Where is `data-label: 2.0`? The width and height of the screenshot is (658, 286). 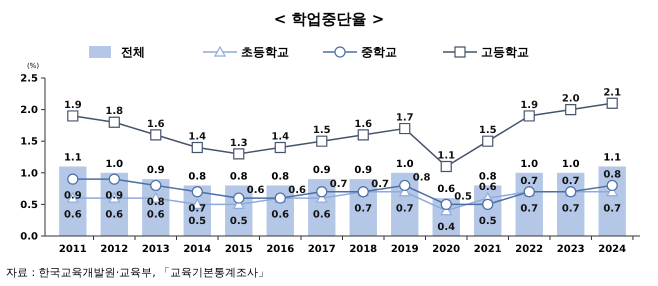 data-label: 2.0 is located at coordinates (571, 99).